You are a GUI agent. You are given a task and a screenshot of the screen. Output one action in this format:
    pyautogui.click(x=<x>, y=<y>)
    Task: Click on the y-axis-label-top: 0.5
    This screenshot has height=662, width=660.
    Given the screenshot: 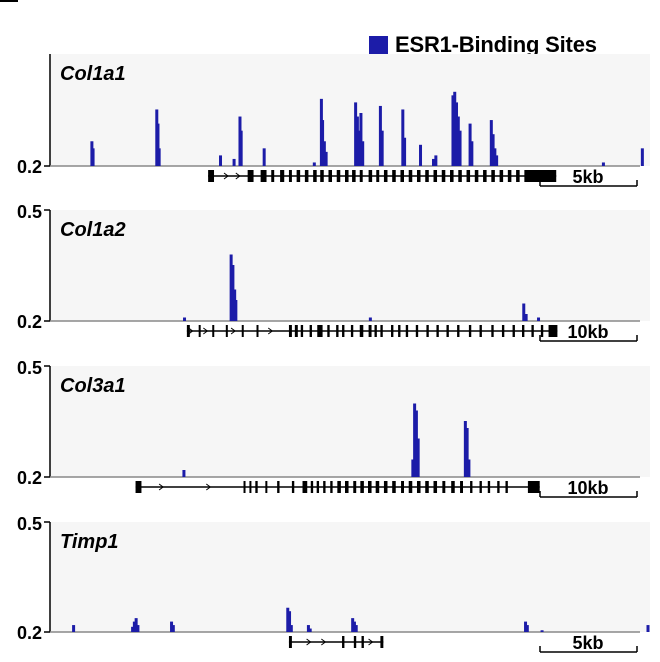 What is the action you would take?
    pyautogui.click(x=29, y=212)
    